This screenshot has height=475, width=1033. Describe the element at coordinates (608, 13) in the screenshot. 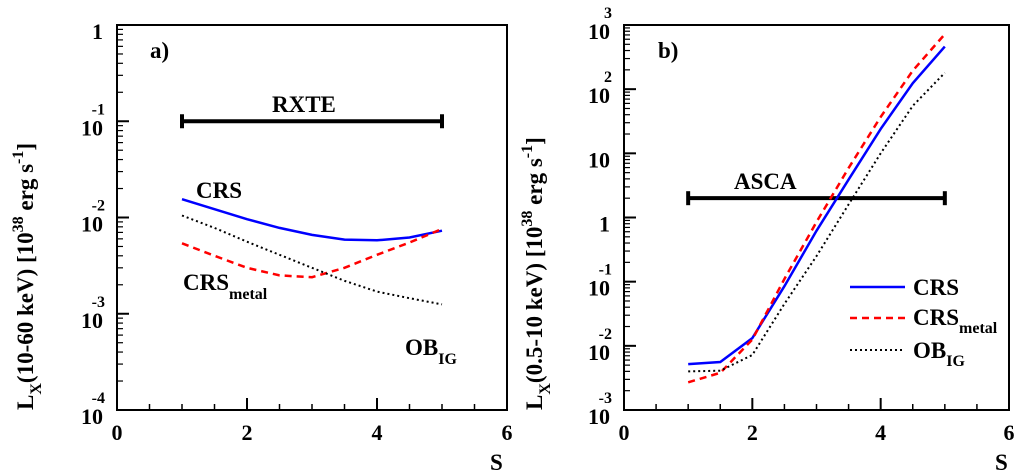

I see `y-tick-exponent: 3` at that location.